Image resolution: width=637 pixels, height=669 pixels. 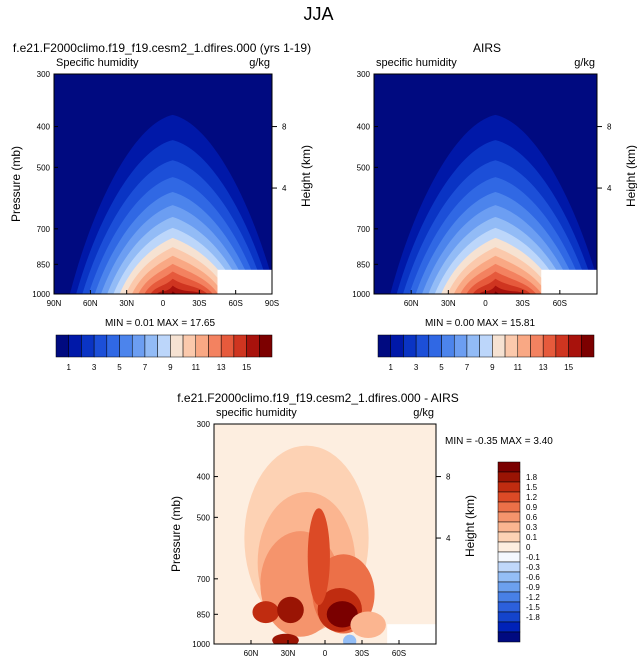 What do you see at coordinates (532, 517) in the screenshot?
I see `colorbar-diff-label-4: 0.6` at bounding box center [532, 517].